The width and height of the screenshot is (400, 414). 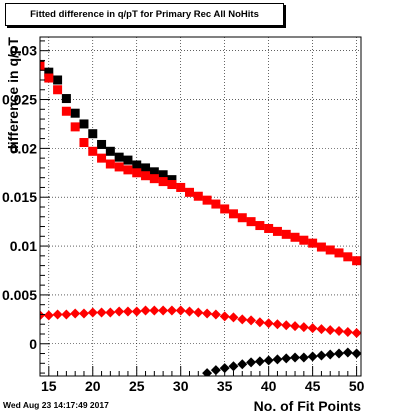 What do you see at coordinates (137, 386) in the screenshot?
I see `x-tick-label: 25` at bounding box center [137, 386].